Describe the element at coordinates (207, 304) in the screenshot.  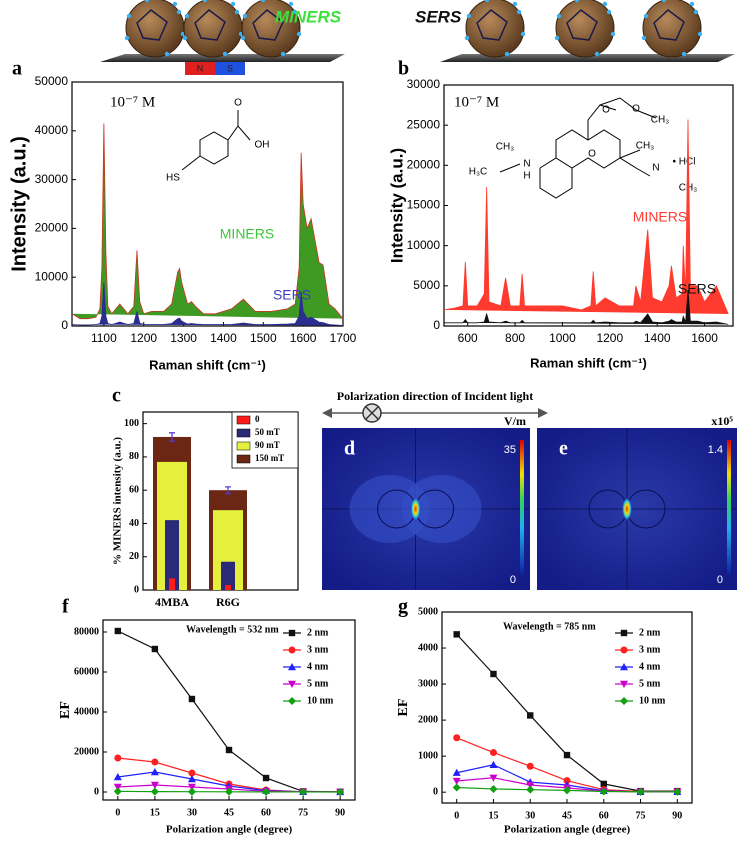
I see `spectrum` at that location.